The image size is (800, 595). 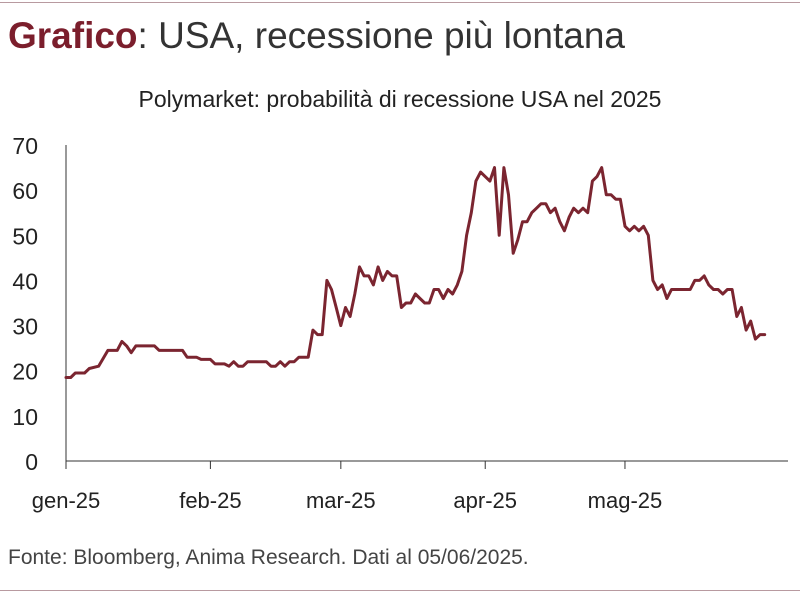 What do you see at coordinates (485, 500) in the screenshot?
I see `x-tick-label: apr-25` at bounding box center [485, 500].